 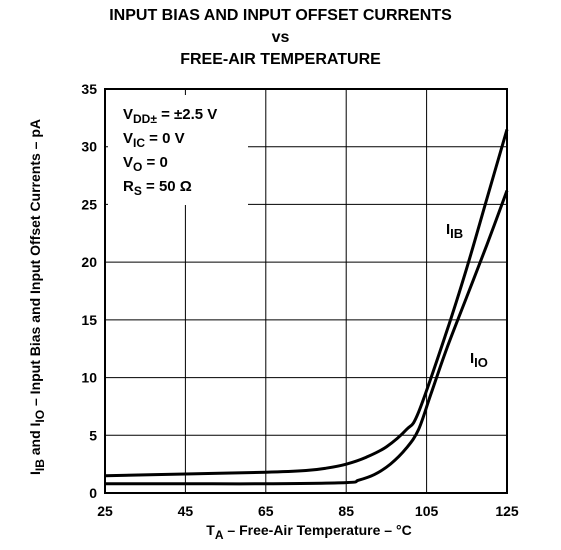 What do you see at coordinates (280, 15) in the screenshot?
I see `chart-title-line-1: INPUT BIAS AND INPUT OFFSET CURRENTS` at bounding box center [280, 15].